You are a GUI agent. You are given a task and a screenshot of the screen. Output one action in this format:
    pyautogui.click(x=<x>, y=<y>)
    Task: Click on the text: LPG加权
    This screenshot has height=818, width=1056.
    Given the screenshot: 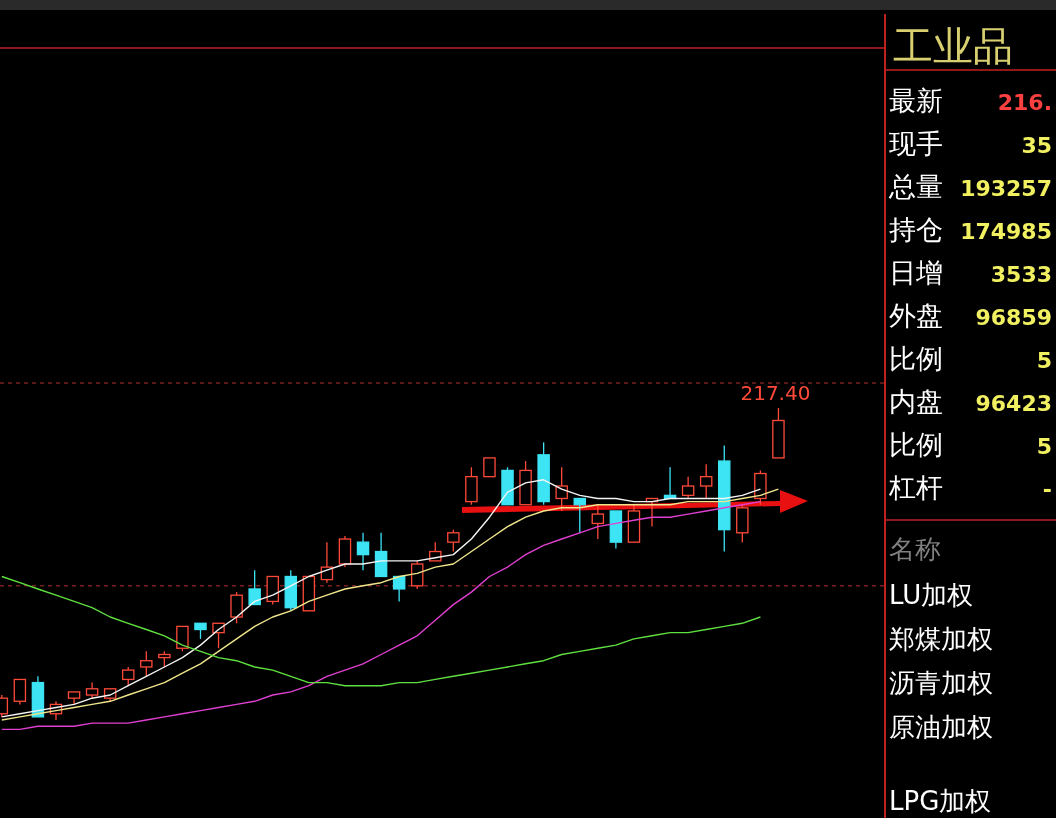 What is the action you would take?
    pyautogui.click(x=940, y=801)
    